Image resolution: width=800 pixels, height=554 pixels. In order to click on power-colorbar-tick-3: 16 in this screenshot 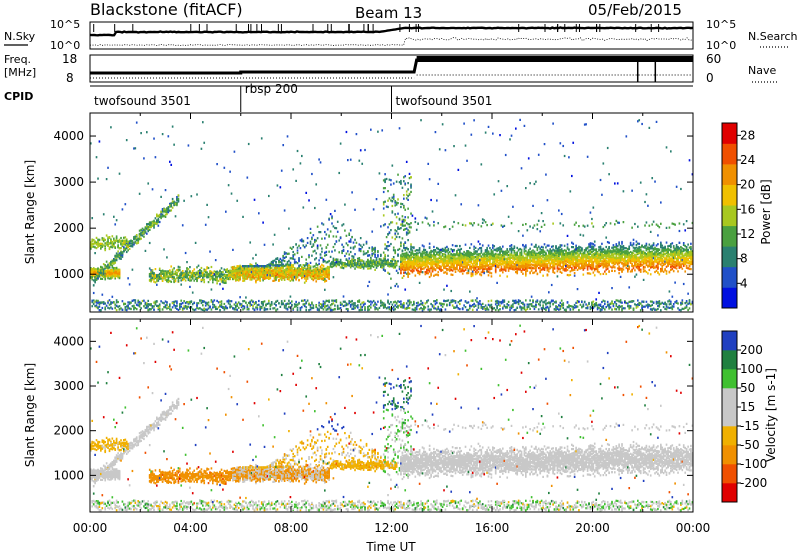, I will do `click(747, 209)`.